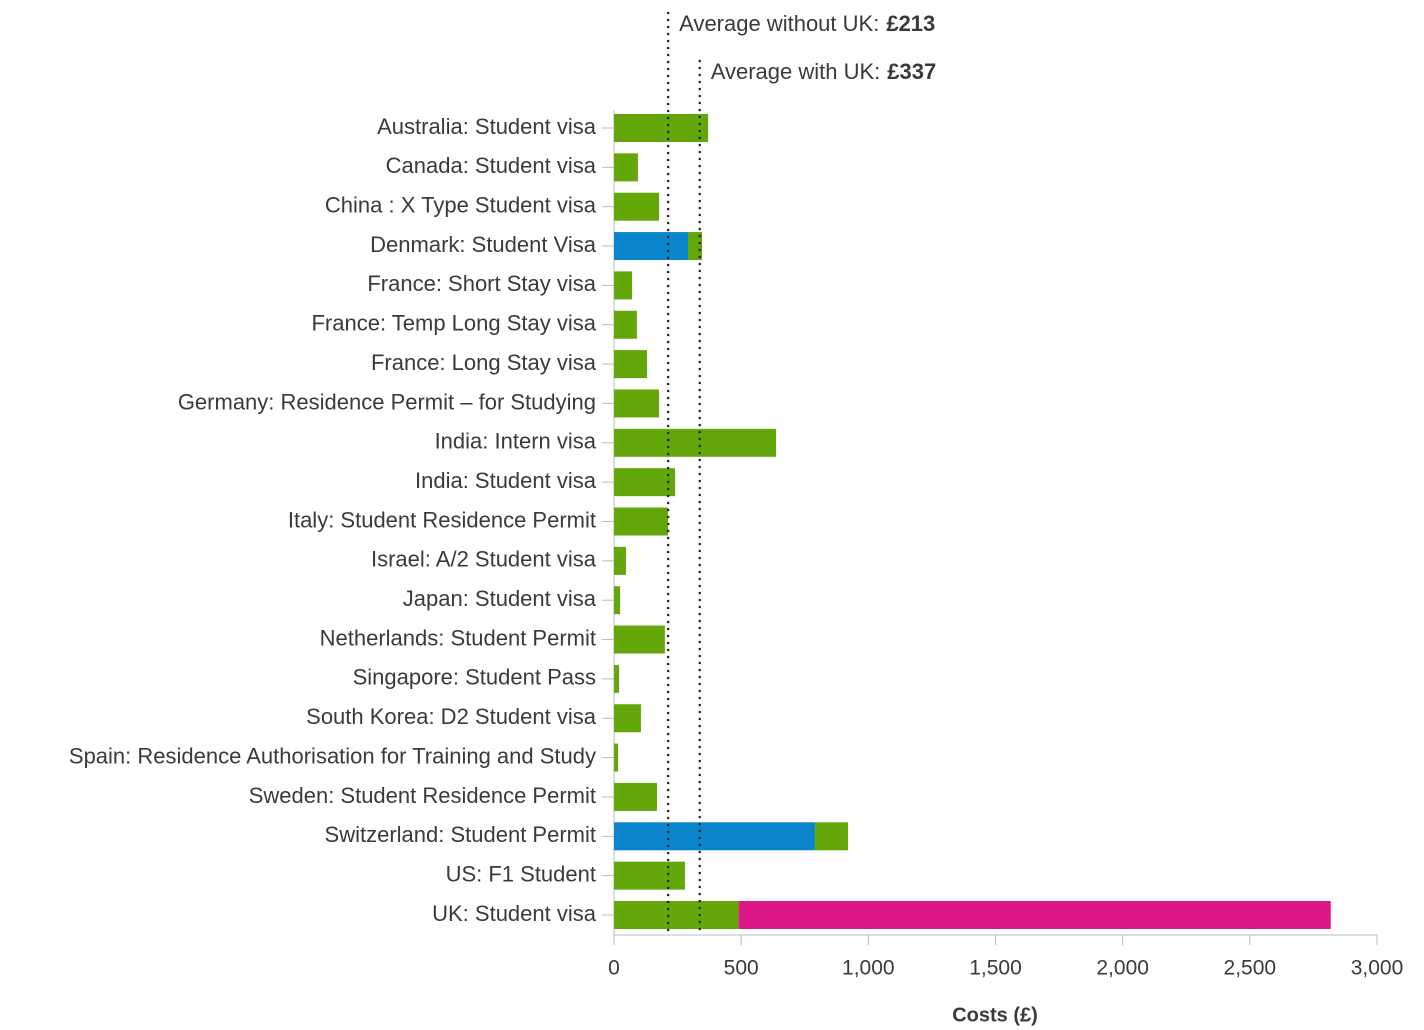 This screenshot has height=1030, width=1424. I want to click on y-tick-label: China : X Type Student visa, so click(461, 205).